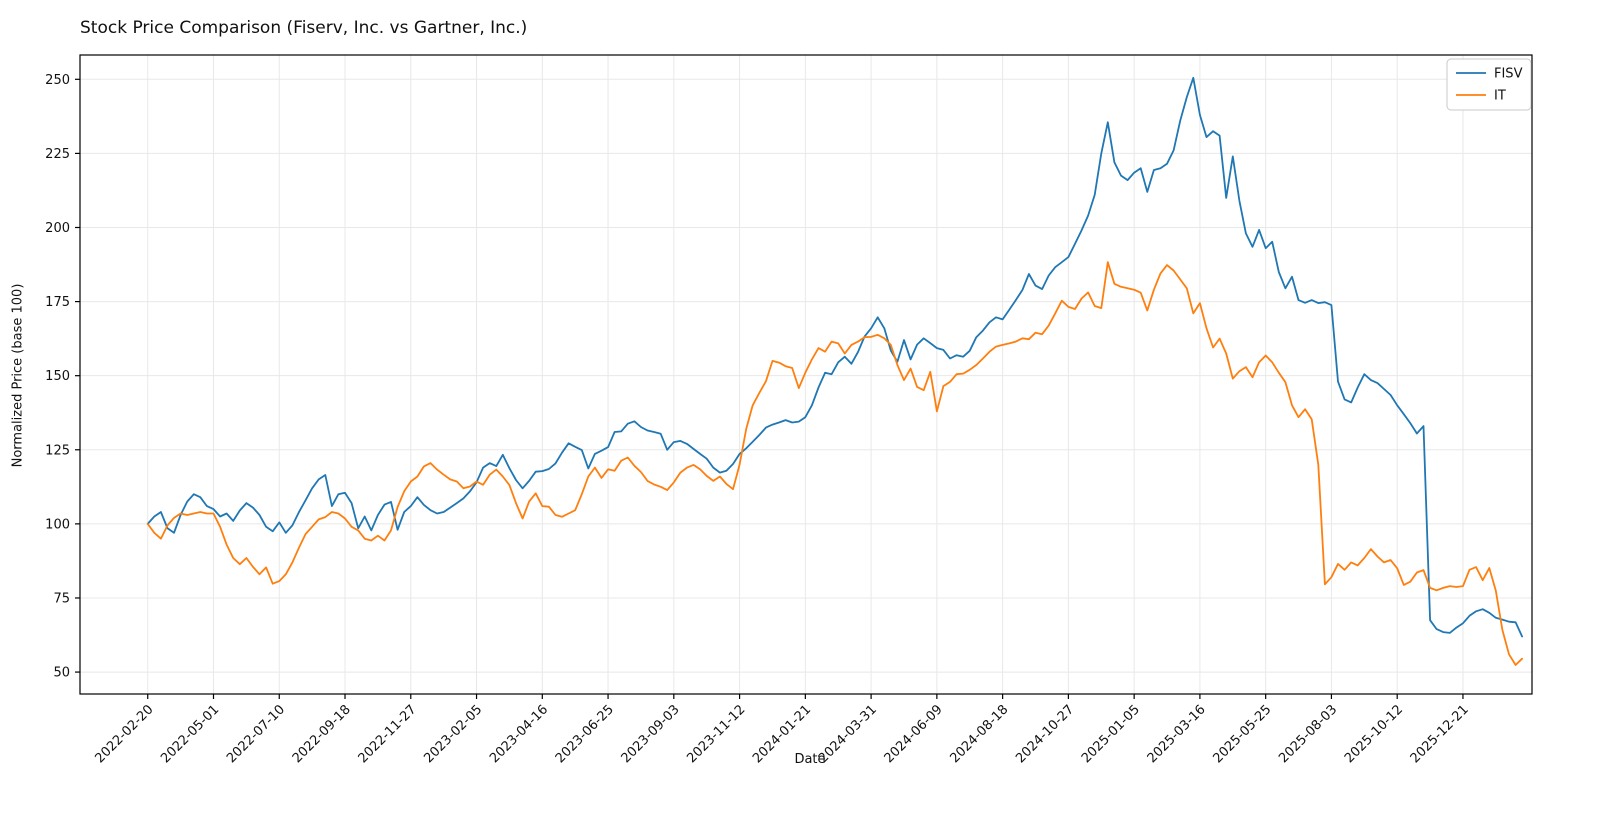 The image size is (1620, 819). Describe the element at coordinates (57, 154) in the screenshot. I see `y-tick-label: 225` at that location.